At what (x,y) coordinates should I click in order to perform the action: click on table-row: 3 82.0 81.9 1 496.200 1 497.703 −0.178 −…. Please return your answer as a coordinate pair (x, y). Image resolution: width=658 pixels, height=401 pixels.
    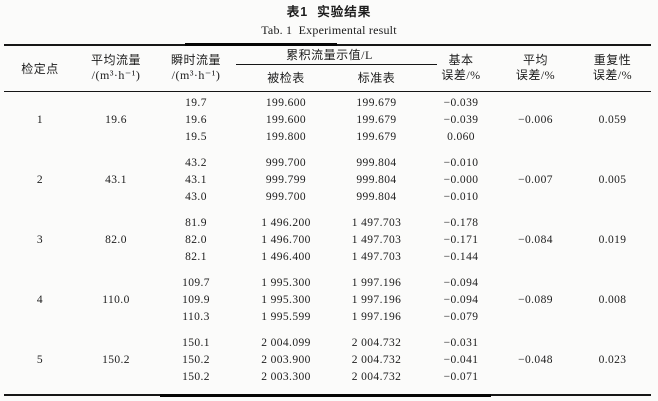
    Looking at the image, I should click on (327, 230).